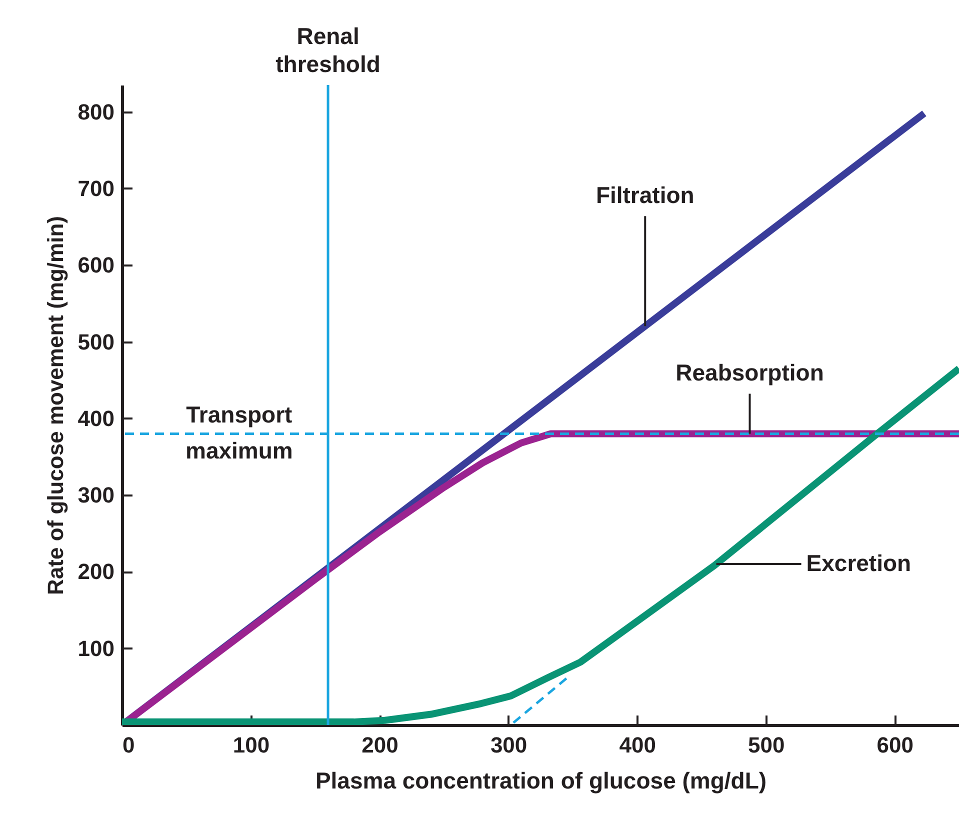 Image resolution: width=959 pixels, height=818 pixels. I want to click on x-tick-label: 400, so click(637, 745).